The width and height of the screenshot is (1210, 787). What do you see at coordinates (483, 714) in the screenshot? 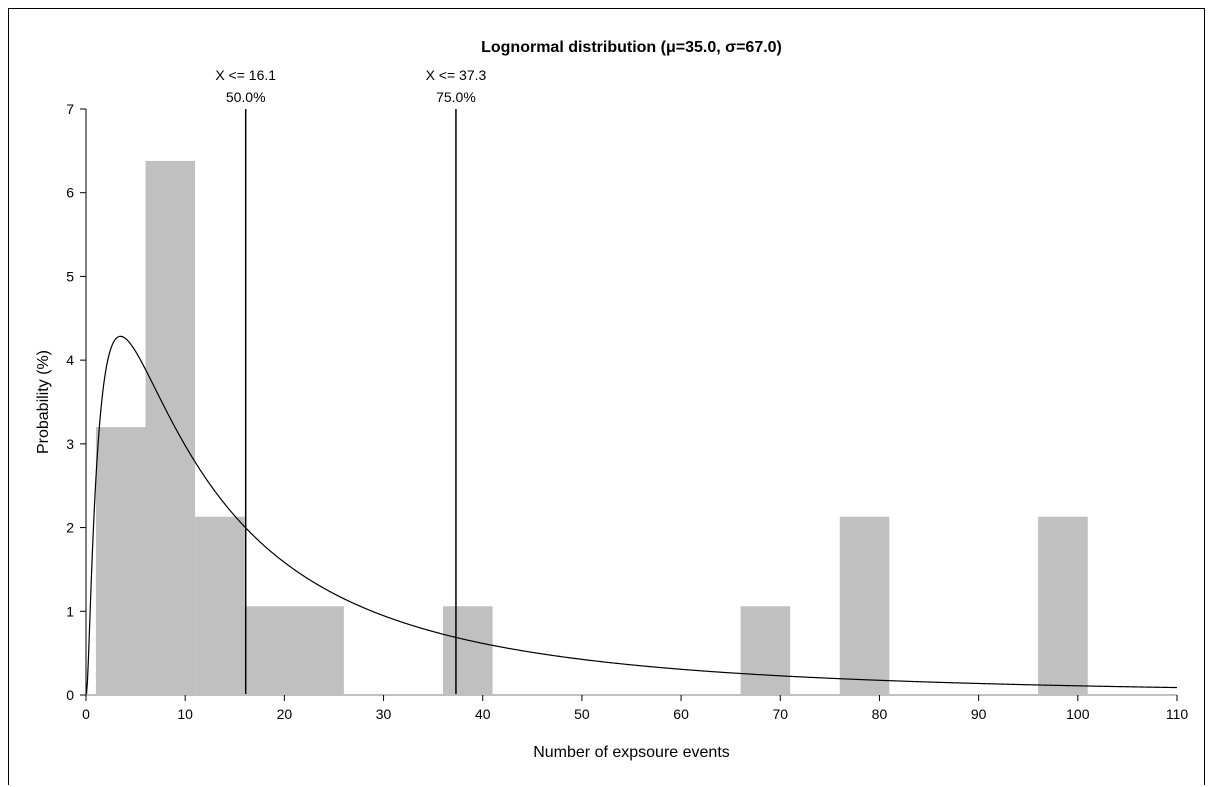
I see `x-tick-label-4: 40` at bounding box center [483, 714].